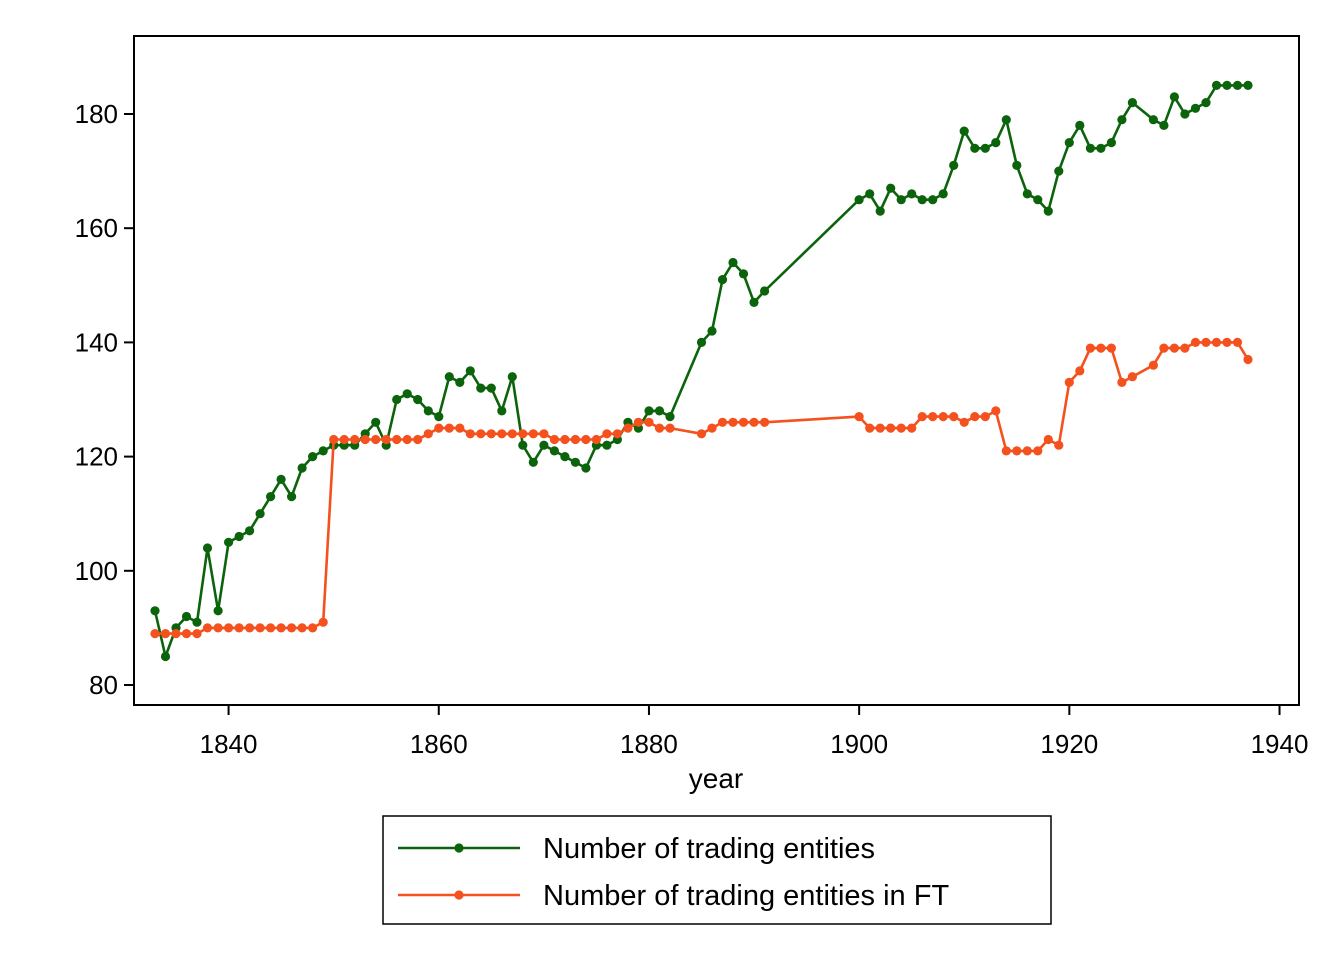 The image size is (1336, 972). Describe the element at coordinates (649, 744) in the screenshot. I see `x-tick-label: 1880` at that location.